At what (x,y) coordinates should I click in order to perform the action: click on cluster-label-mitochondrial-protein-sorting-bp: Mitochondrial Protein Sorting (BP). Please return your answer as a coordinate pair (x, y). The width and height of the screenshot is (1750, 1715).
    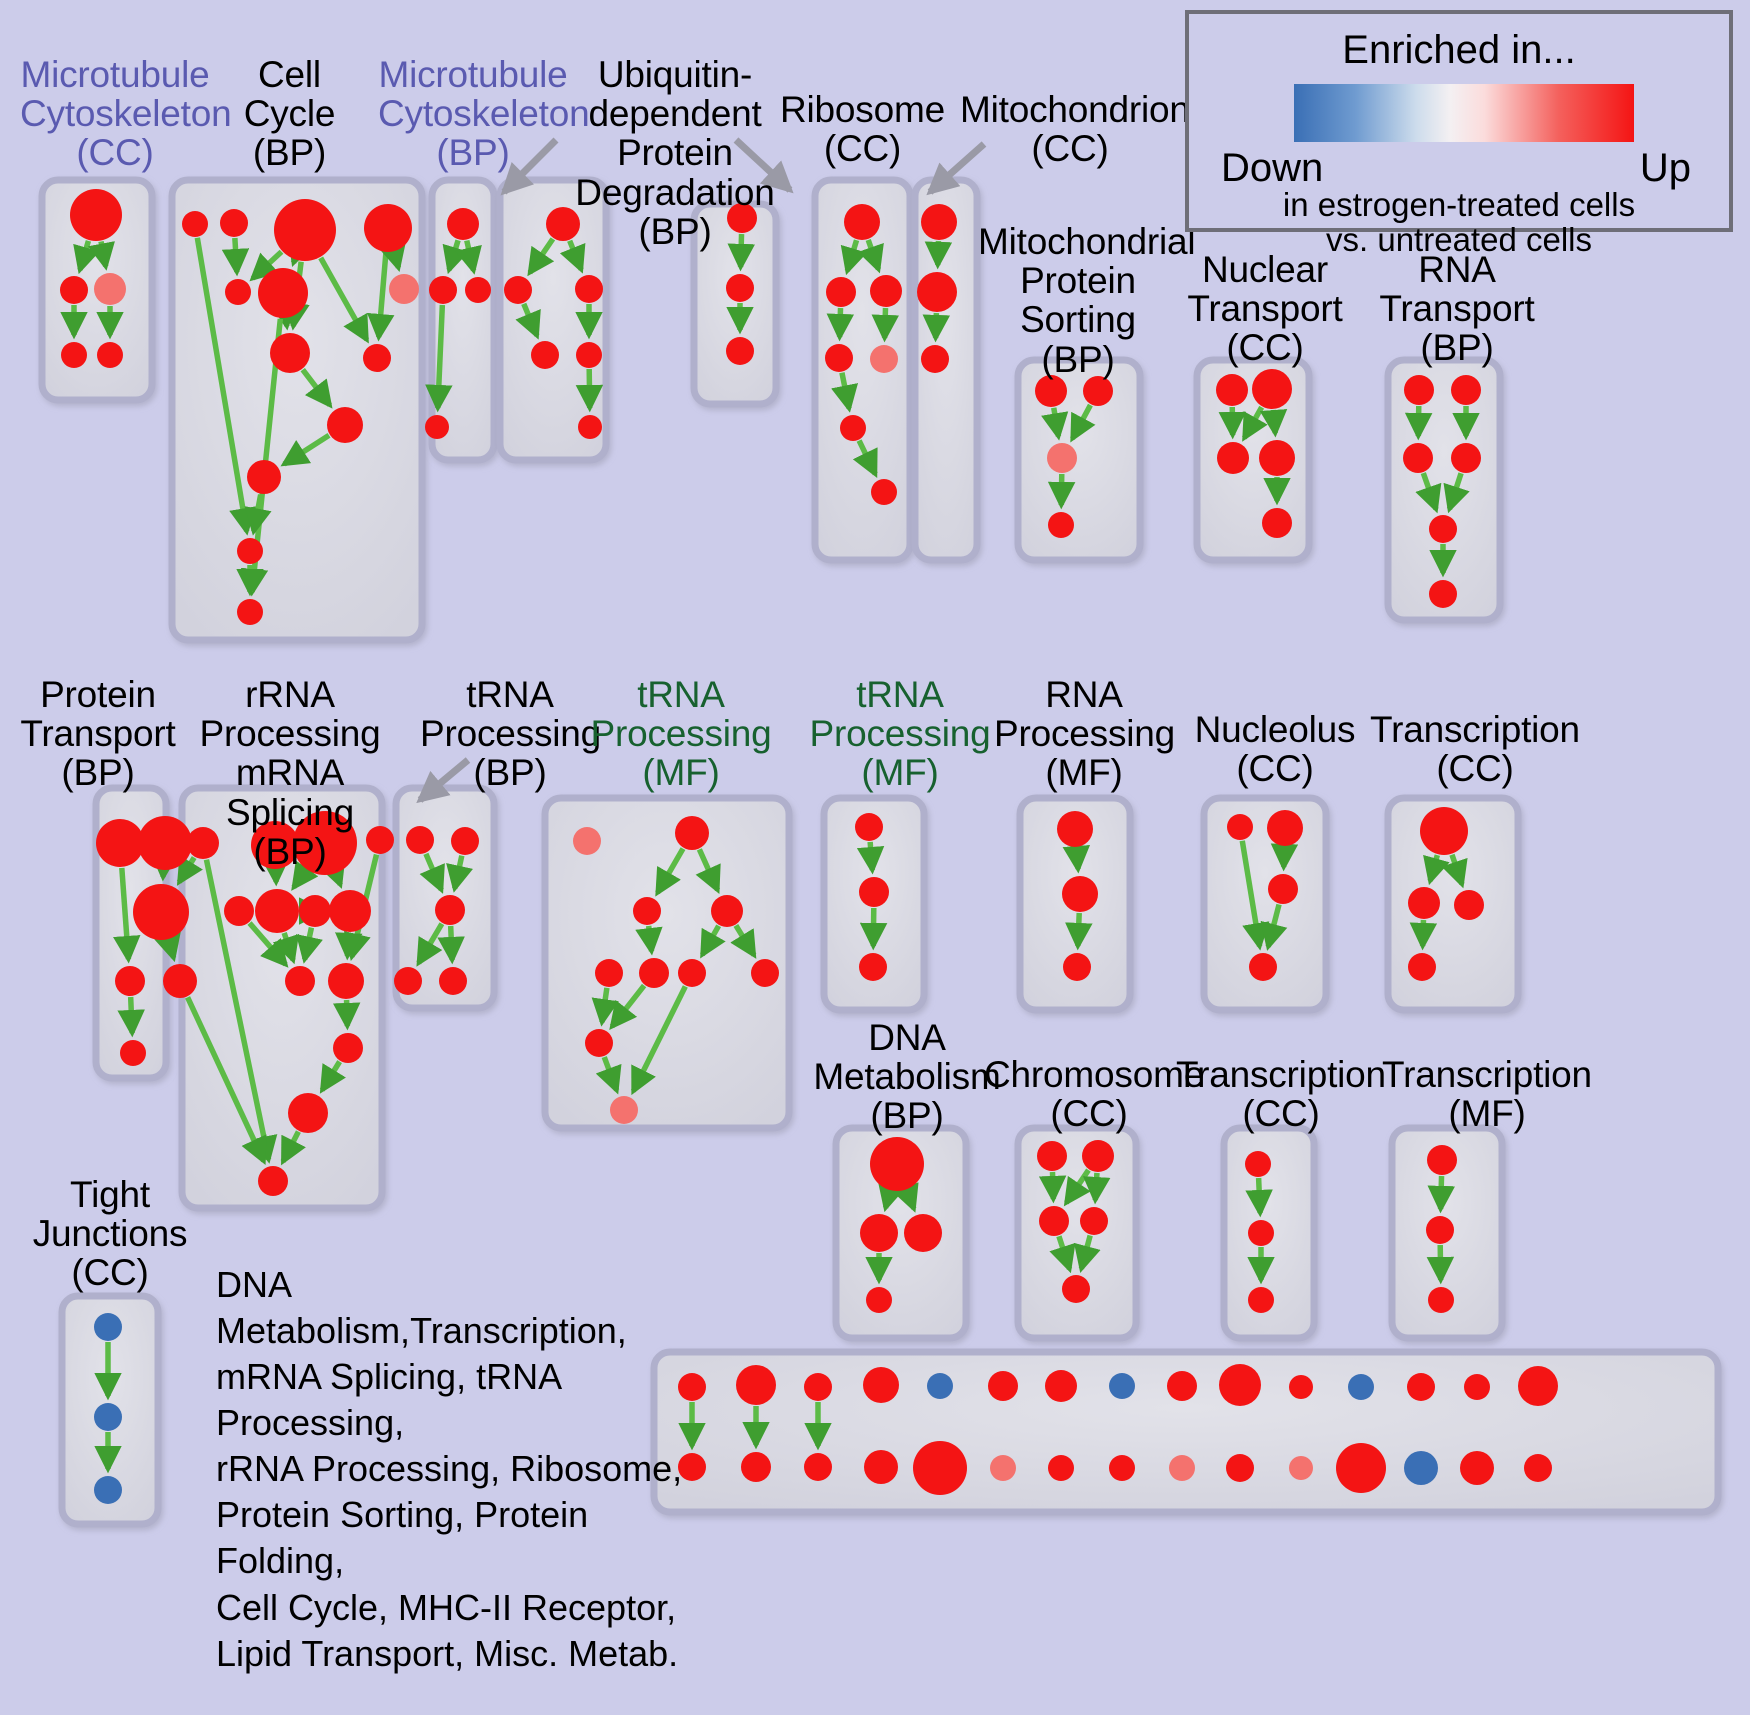
    Looking at the image, I should click on (1087, 300).